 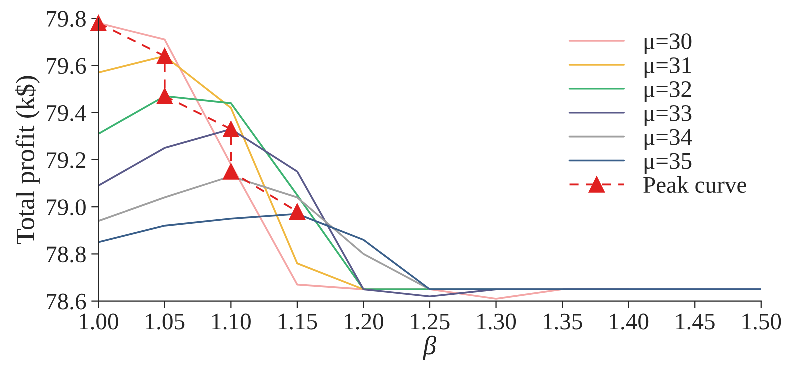 I want to click on x-tick-label: 1.25, so click(x=430, y=322).